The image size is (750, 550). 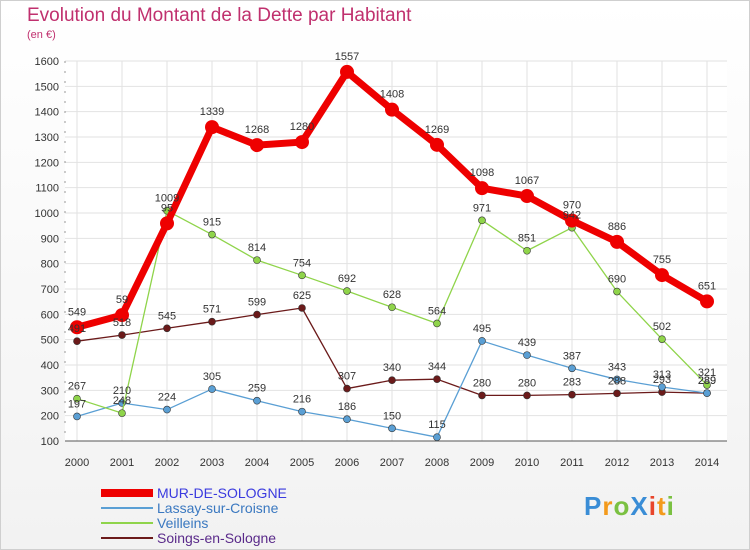 I want to click on data-label: 343, so click(x=617, y=367).